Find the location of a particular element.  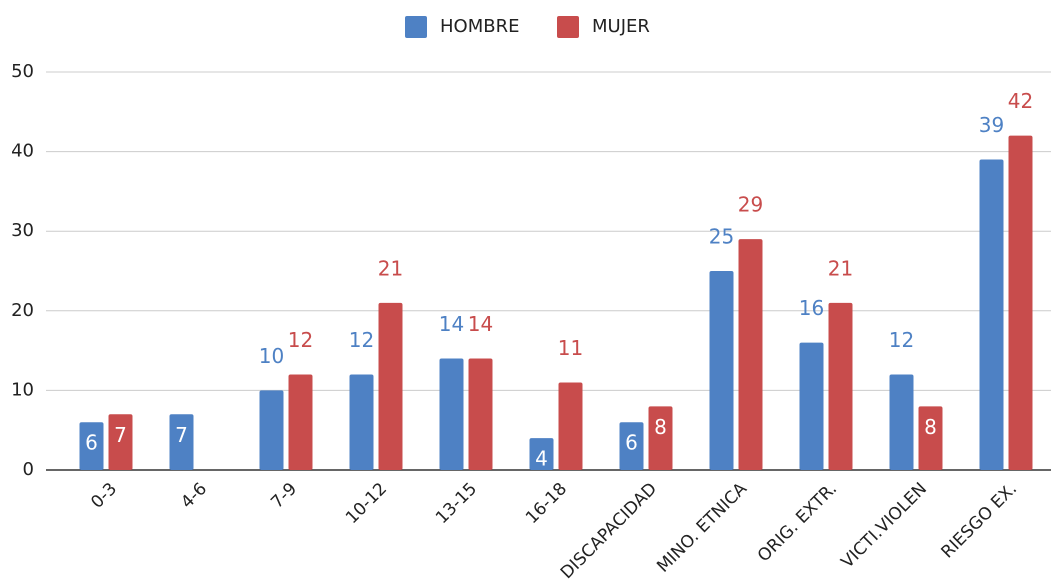

y-tick-label: 0 is located at coordinates (28, 469).